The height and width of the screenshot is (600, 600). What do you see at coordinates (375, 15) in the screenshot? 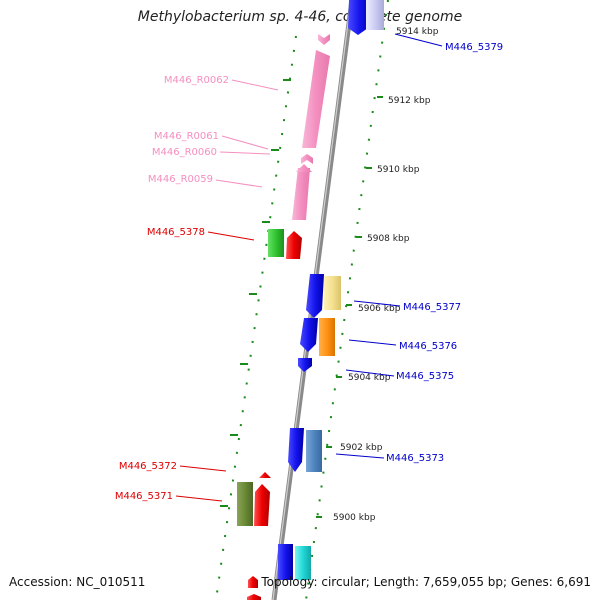
I see `gene-5379-lav` at bounding box center [375, 15].